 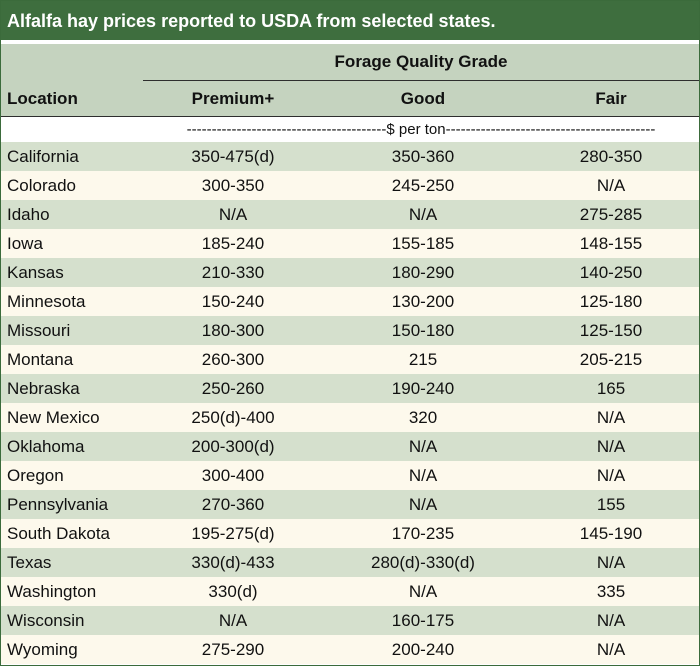 What do you see at coordinates (233, 388) in the screenshot?
I see `premium-price-cell: 250-260` at bounding box center [233, 388].